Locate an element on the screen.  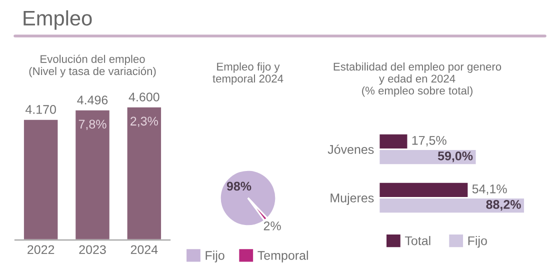
chart-title: Estabilidad del empleo por genero y edad en 2024 (% empleo sobre total) is located at coordinates (418, 79).